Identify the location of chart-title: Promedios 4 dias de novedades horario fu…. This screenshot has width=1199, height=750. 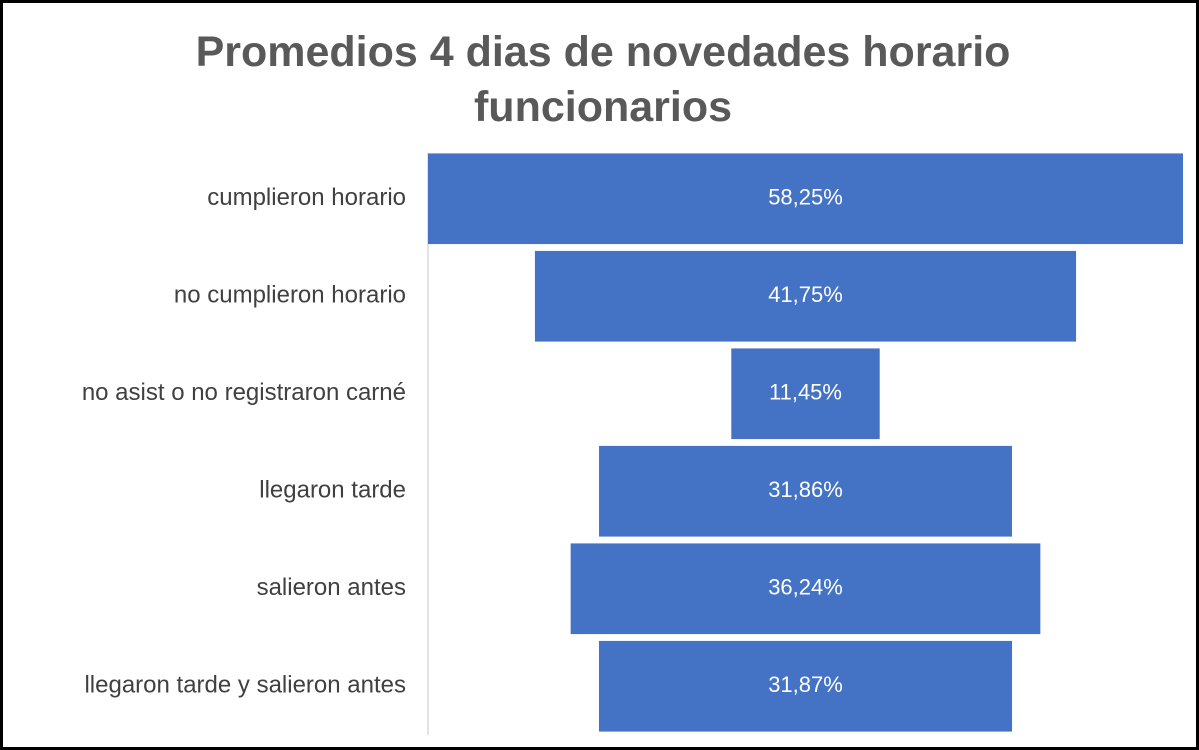
(603, 79).